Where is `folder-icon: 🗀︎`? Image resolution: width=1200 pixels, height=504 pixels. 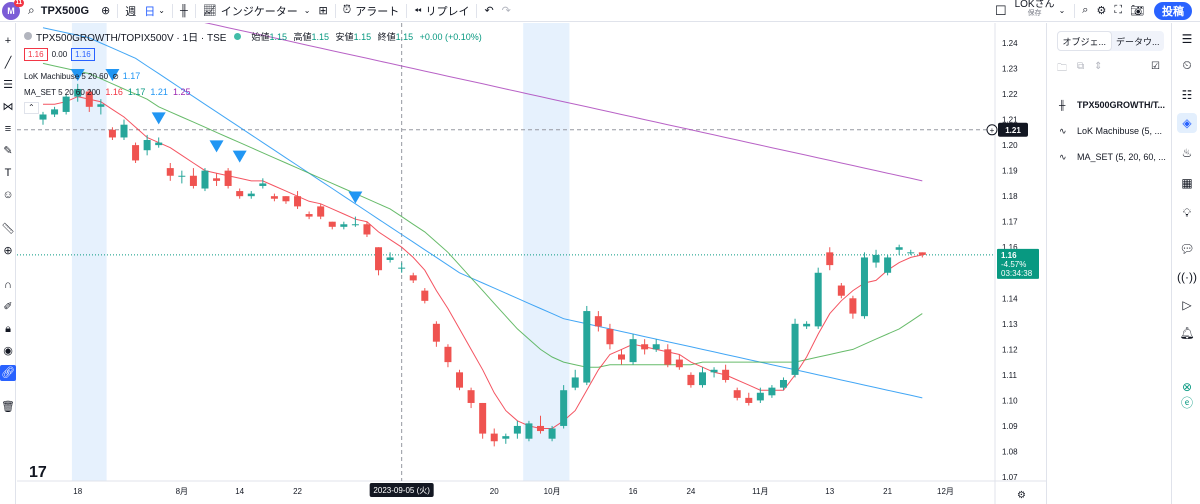
folder-icon: 🗀︎ is located at coordinates (1062, 68).